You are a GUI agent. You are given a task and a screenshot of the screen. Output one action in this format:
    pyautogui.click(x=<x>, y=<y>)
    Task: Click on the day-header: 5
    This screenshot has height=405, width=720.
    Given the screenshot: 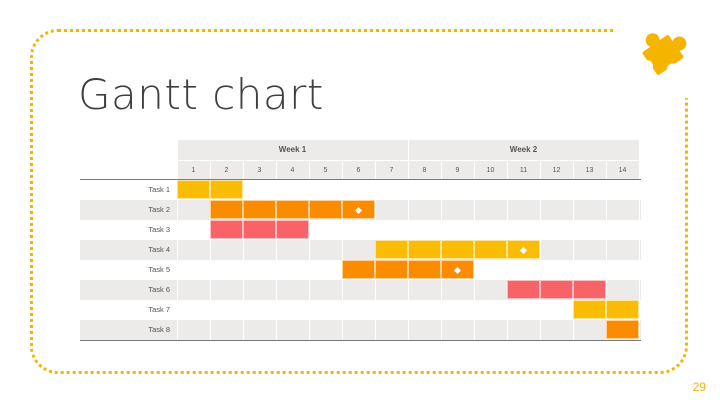 What is the action you would take?
    pyautogui.click(x=325, y=170)
    